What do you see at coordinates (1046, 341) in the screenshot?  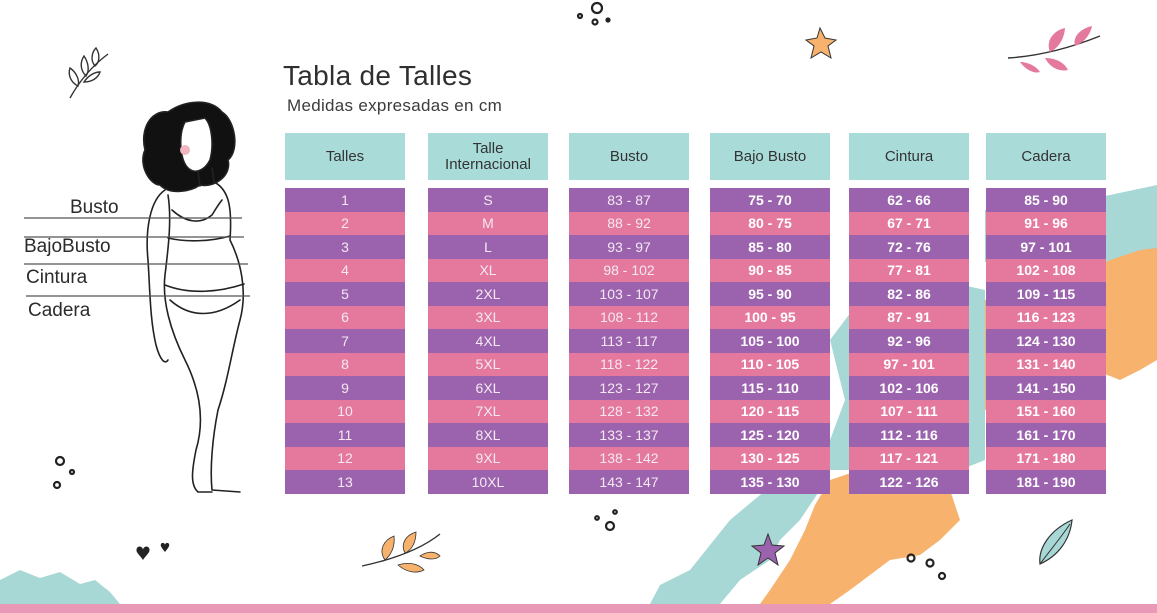 I see `table-cell: 124 - 130` at bounding box center [1046, 341].